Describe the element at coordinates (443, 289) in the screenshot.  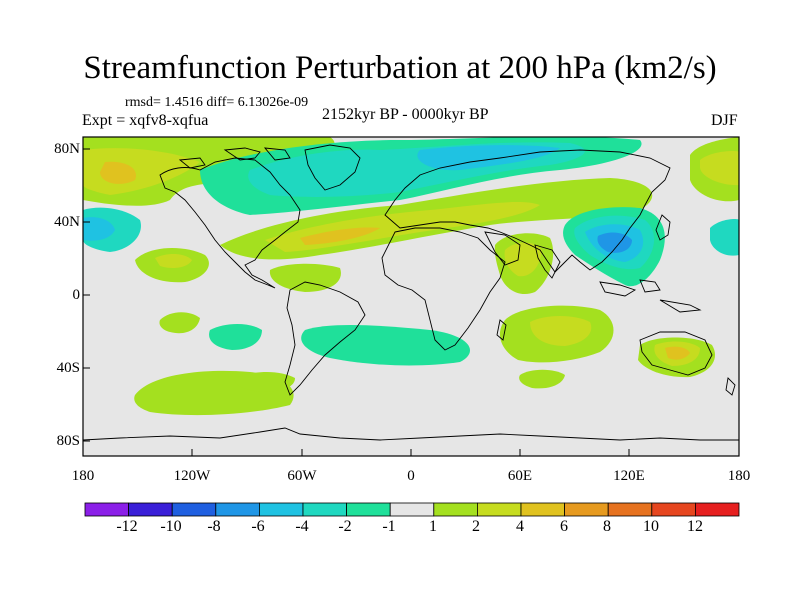
I see `coast-africa` at that location.